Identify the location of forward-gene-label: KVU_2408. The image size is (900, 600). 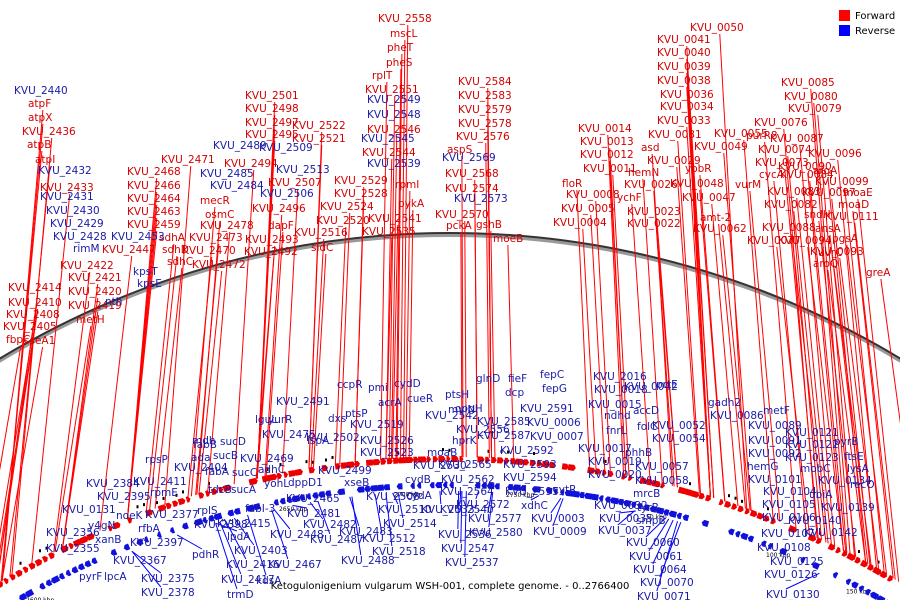
(33, 315).